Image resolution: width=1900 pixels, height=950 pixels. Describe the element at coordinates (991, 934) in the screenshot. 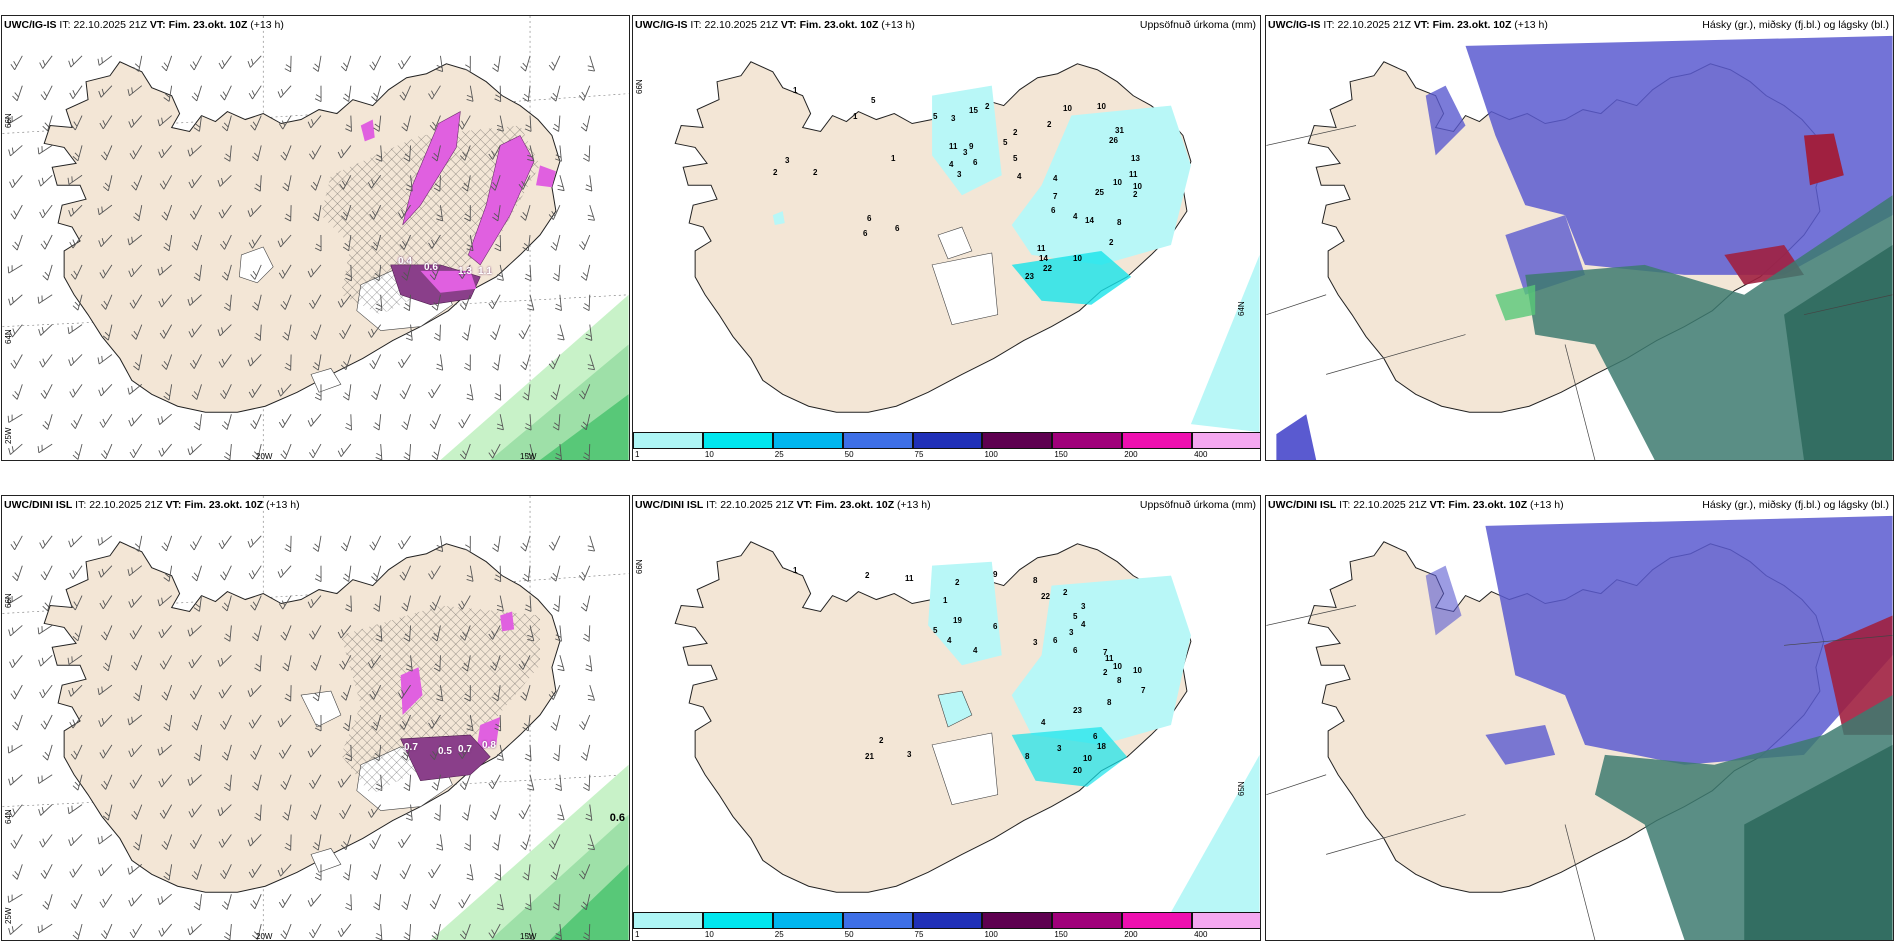

I see `colorbar-label: 100` at that location.